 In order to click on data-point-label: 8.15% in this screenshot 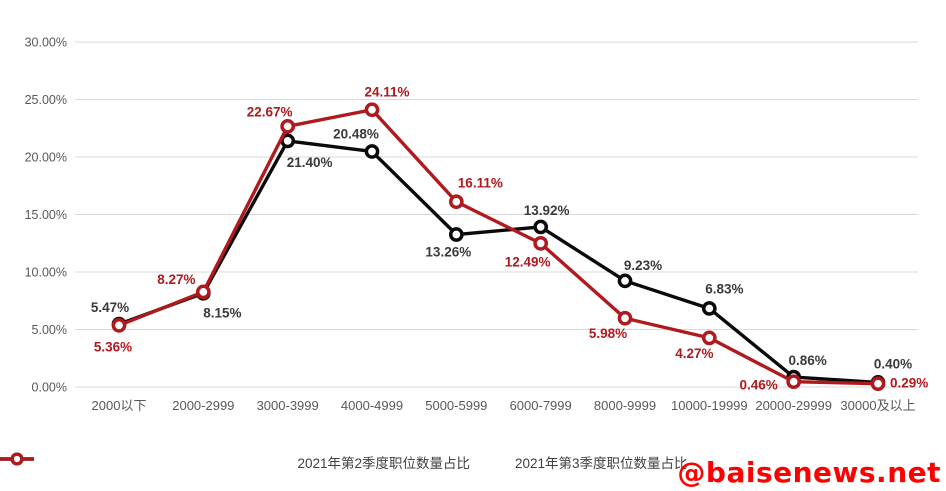, I will do `click(222, 312)`.